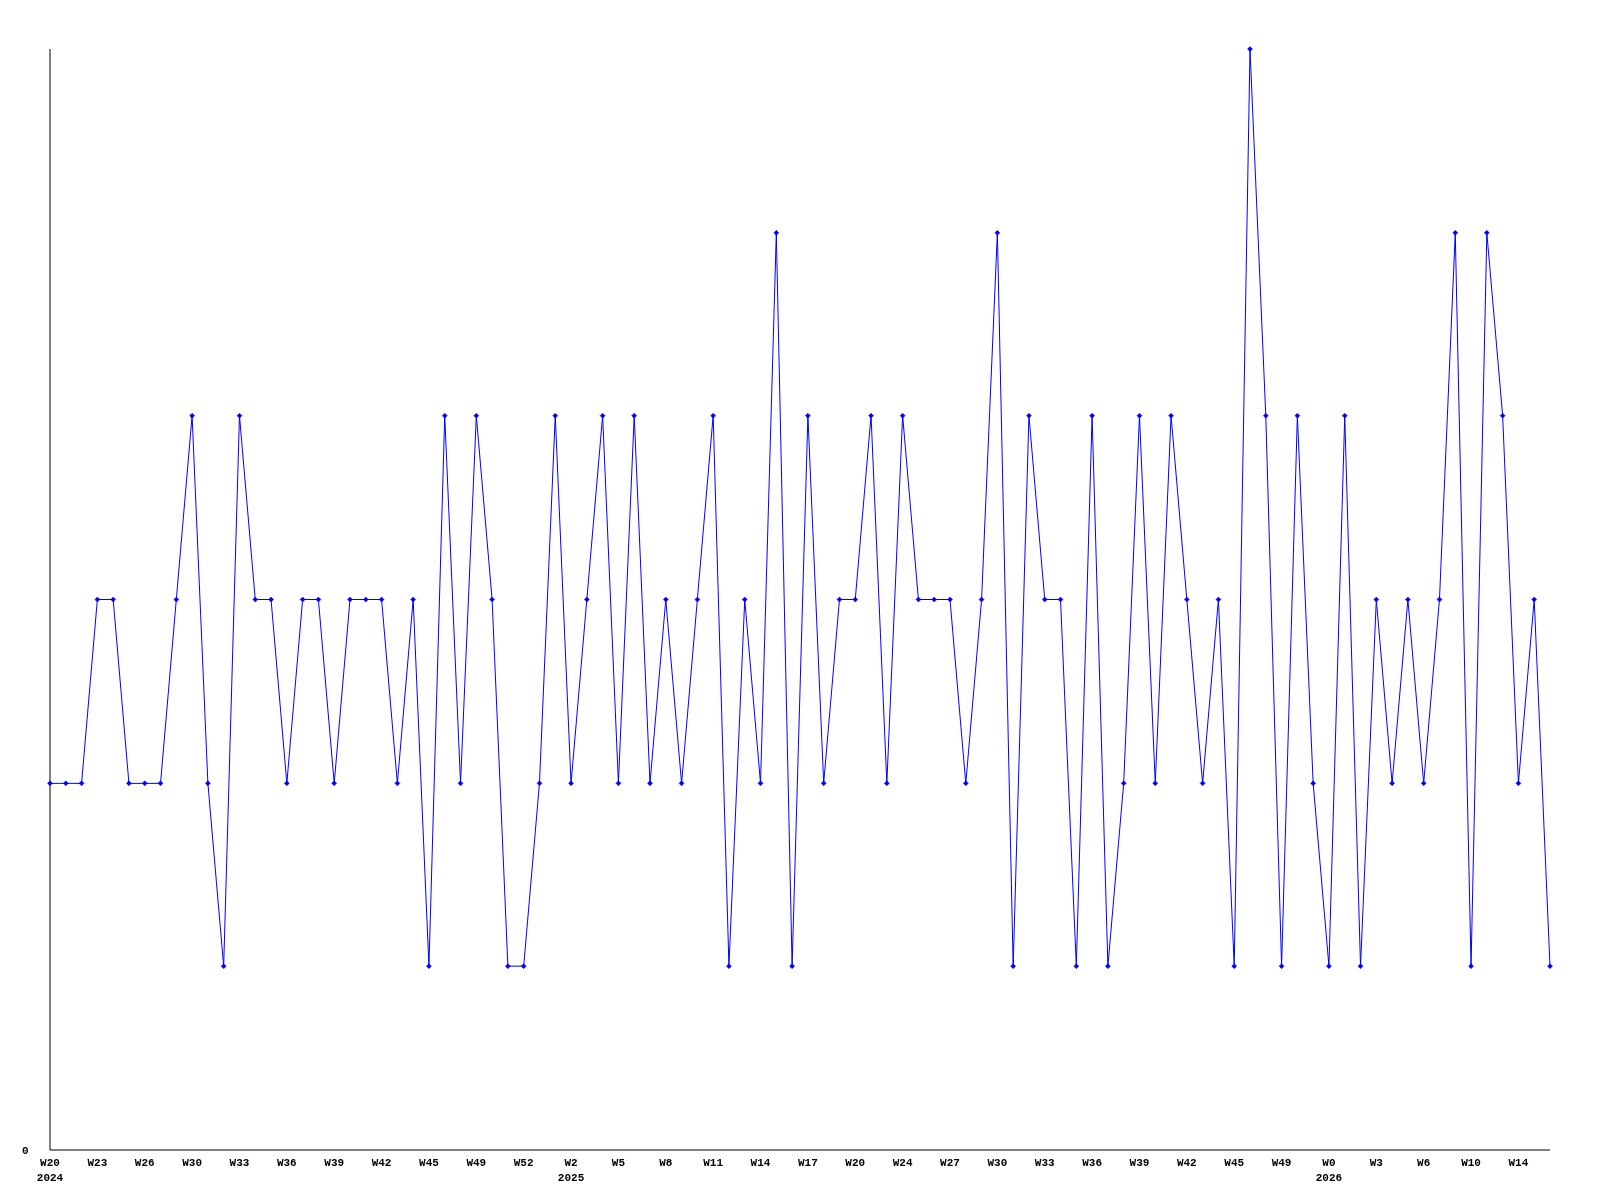 The height and width of the screenshot is (1200, 1600). I want to click on x-tick-label: W11, so click(713, 1163).